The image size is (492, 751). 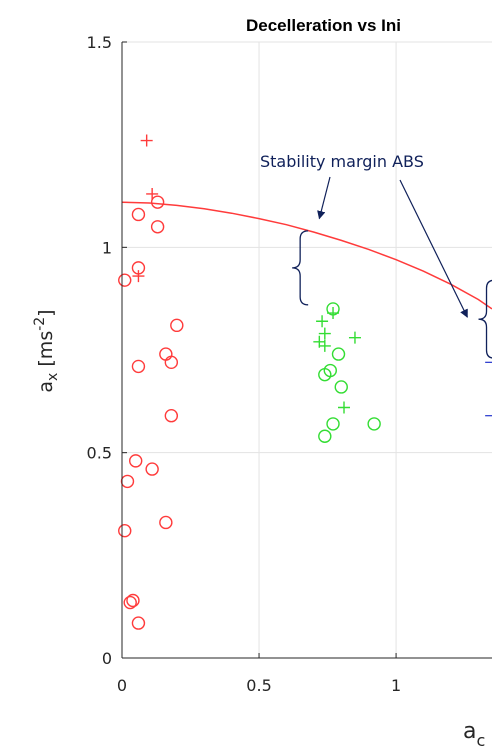 I want to click on xlabel-sub: c, so click(x=480, y=740).